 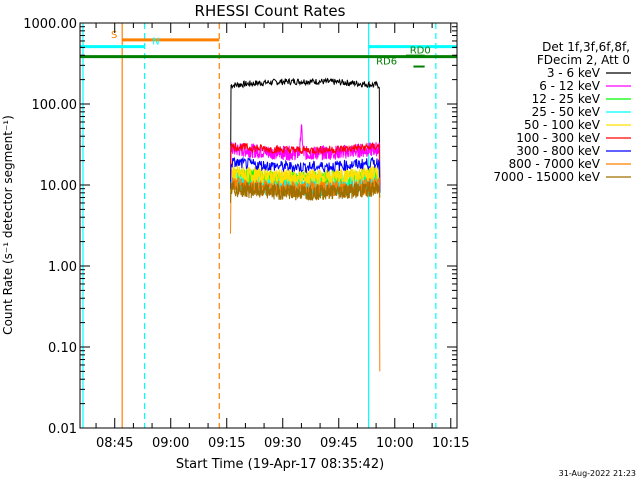 What do you see at coordinates (62, 429) in the screenshot?
I see `y-tick-label: 0.01` at bounding box center [62, 429].